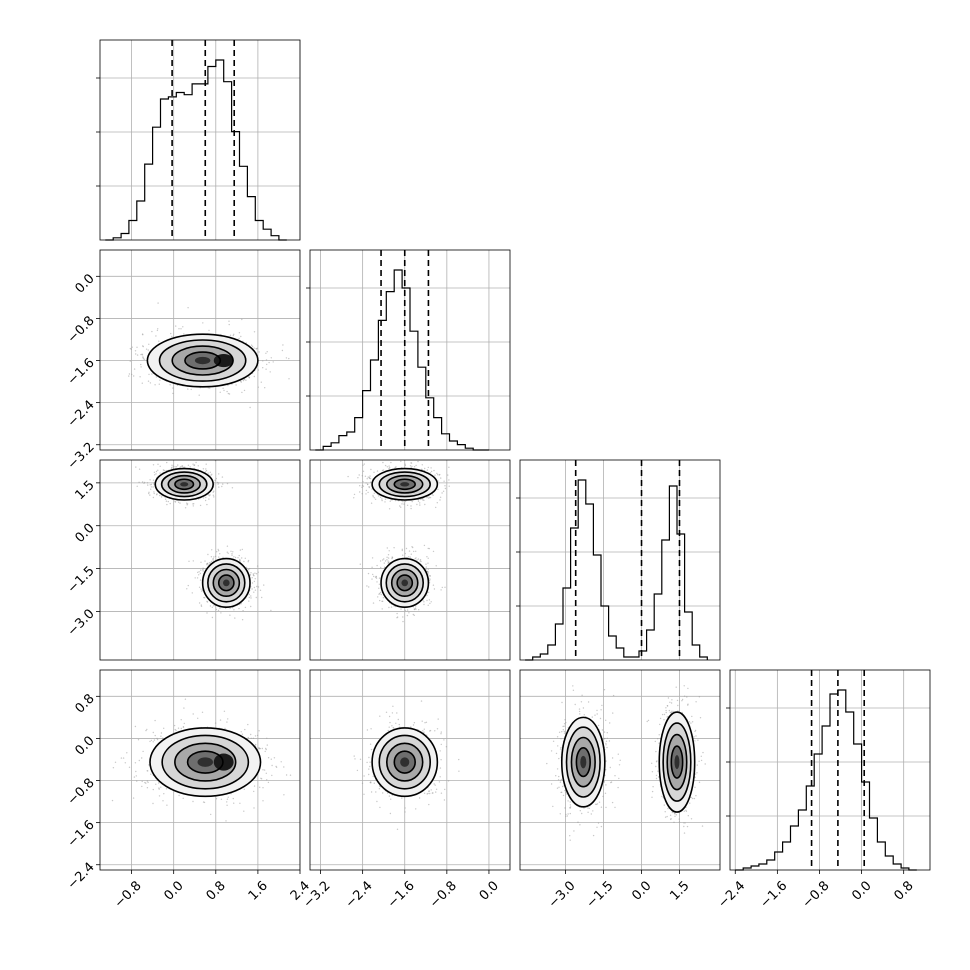  I want to click on panel-frame, so click(200, 560).